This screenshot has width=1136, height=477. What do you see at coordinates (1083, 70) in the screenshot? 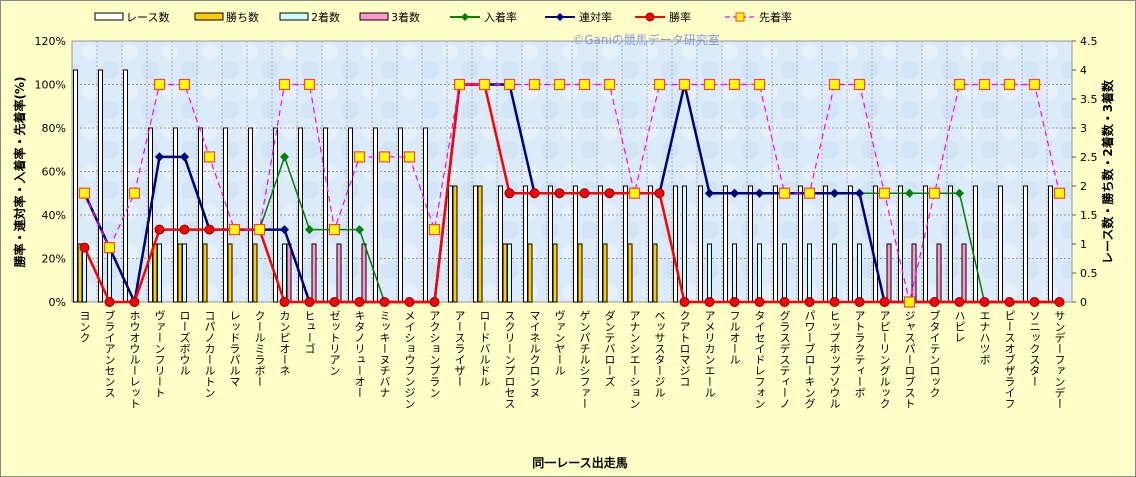
I see `y-right-tick-label: 4` at bounding box center [1083, 70].